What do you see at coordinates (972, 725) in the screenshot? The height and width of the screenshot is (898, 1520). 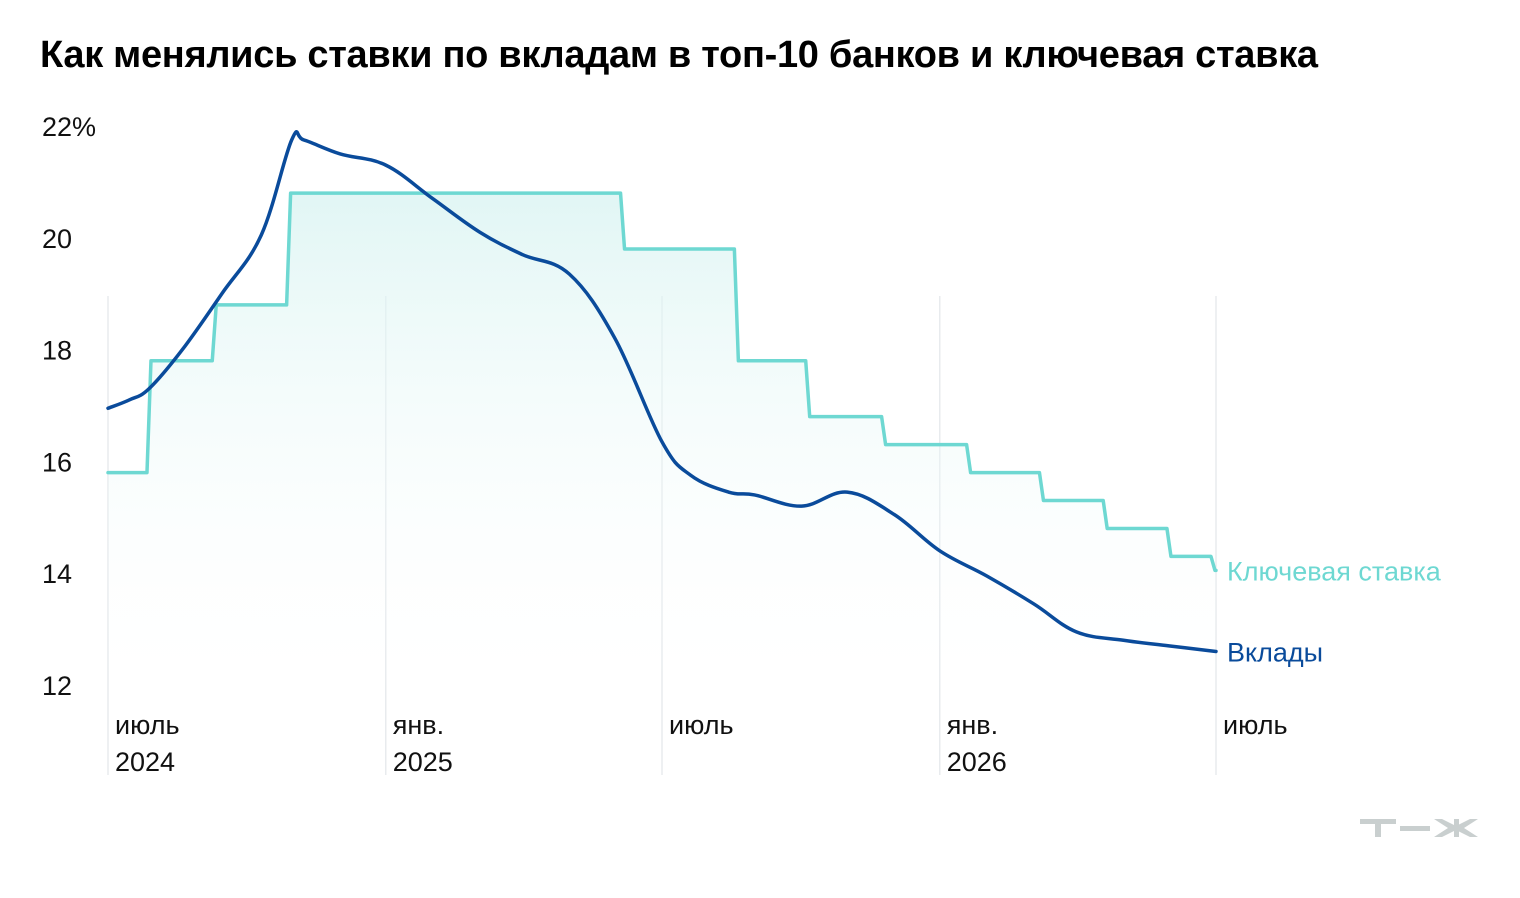 I see `x-tick-label-3: янв.` at bounding box center [972, 725].